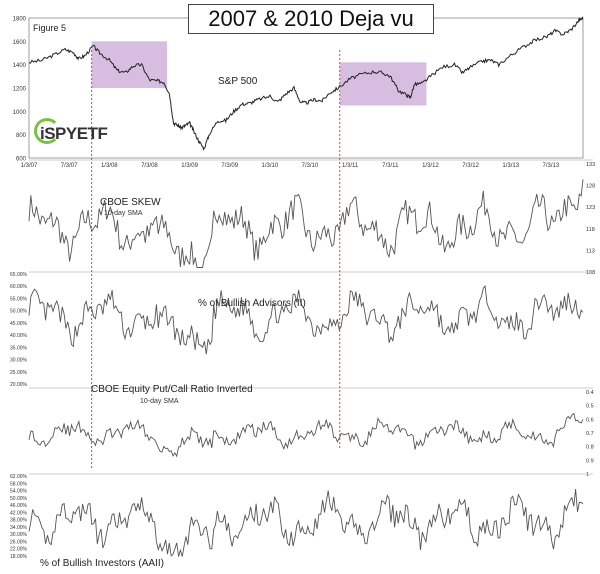 The height and width of the screenshot is (574, 600). I want to click on bullish_investors-ytick-4: 46.00%, so click(19, 506).